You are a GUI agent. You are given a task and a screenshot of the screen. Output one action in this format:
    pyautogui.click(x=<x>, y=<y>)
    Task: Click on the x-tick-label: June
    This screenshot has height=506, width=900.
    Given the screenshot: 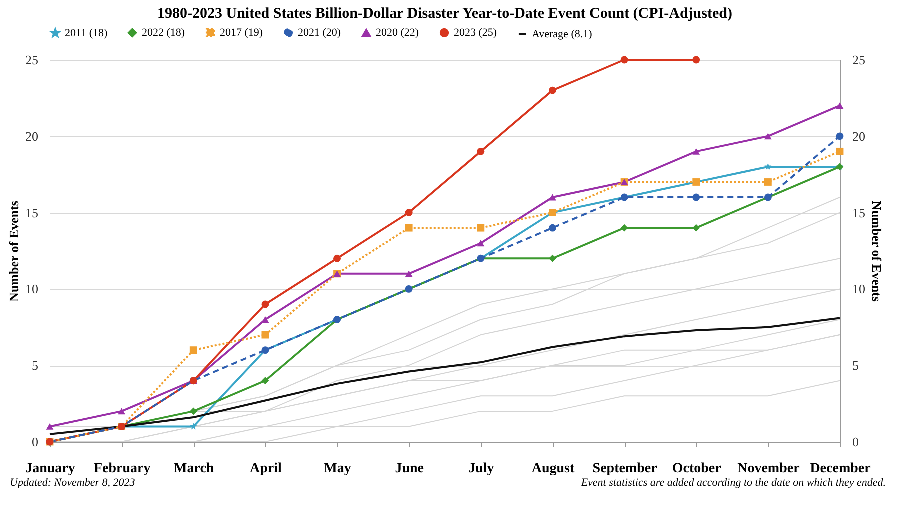 What is the action you would take?
    pyautogui.click(x=409, y=469)
    